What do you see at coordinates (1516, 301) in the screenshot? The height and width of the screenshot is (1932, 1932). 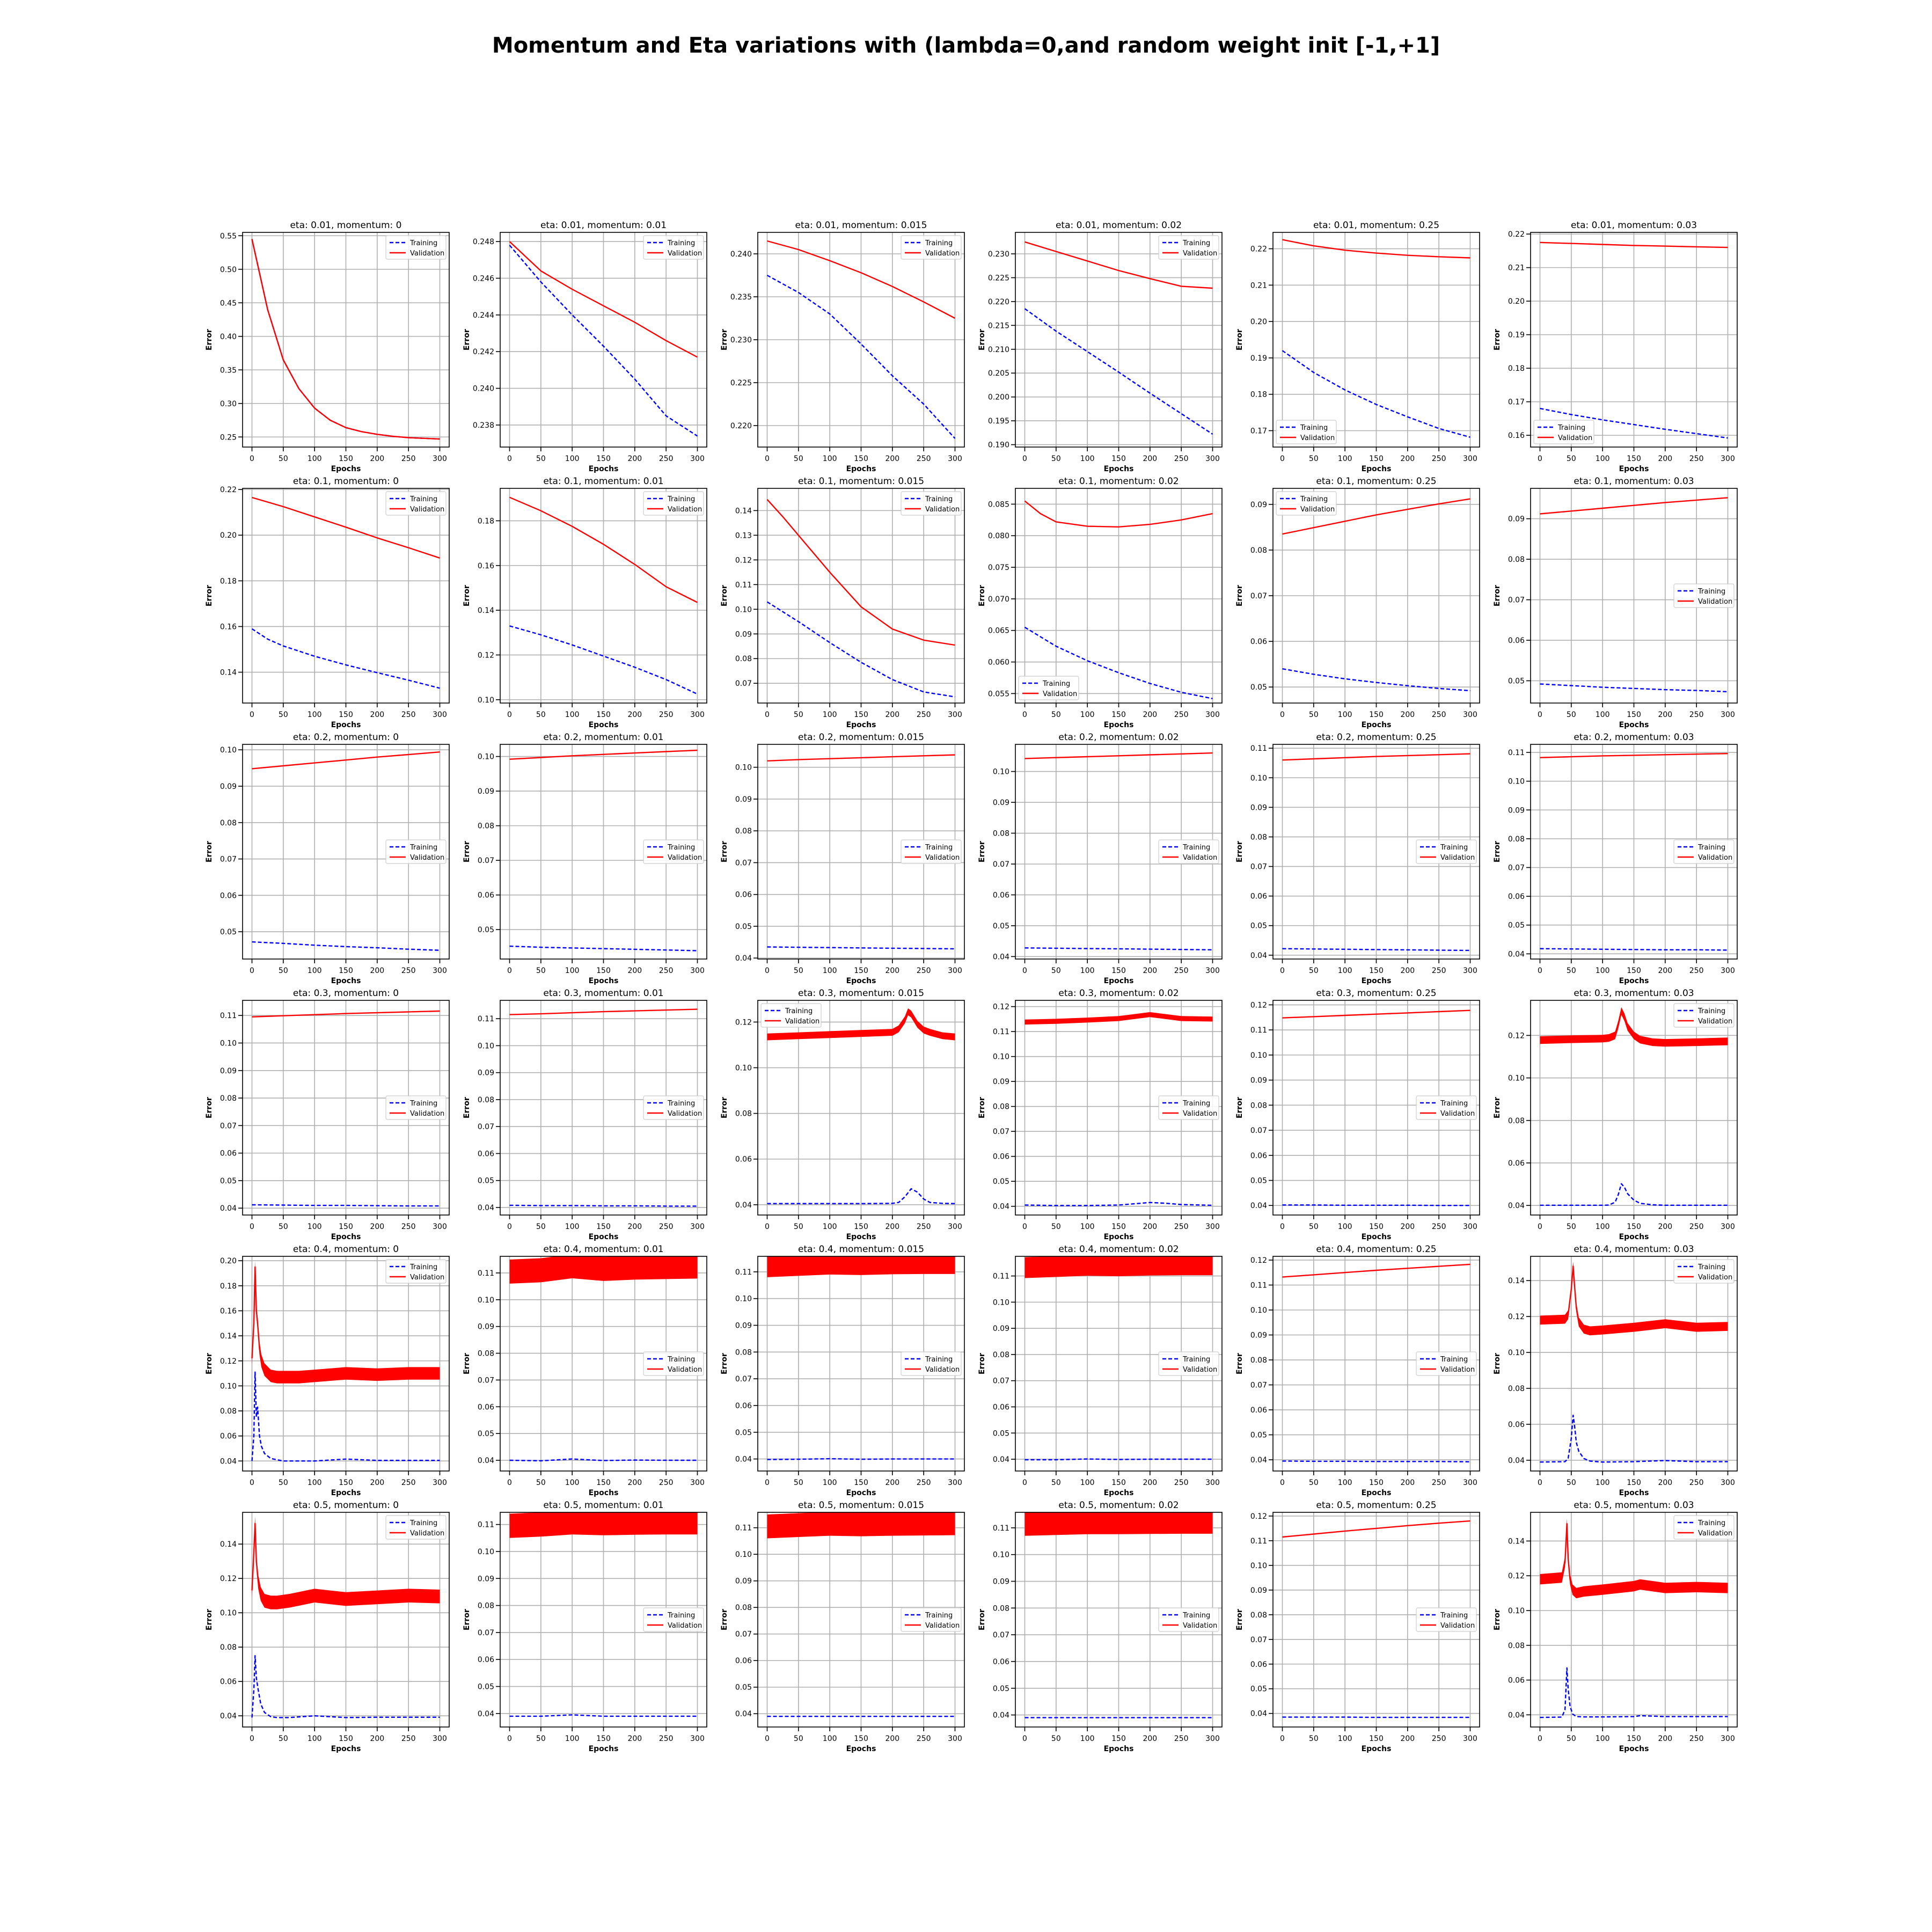 I see `y-tick-label: 0.20` at bounding box center [1516, 301].